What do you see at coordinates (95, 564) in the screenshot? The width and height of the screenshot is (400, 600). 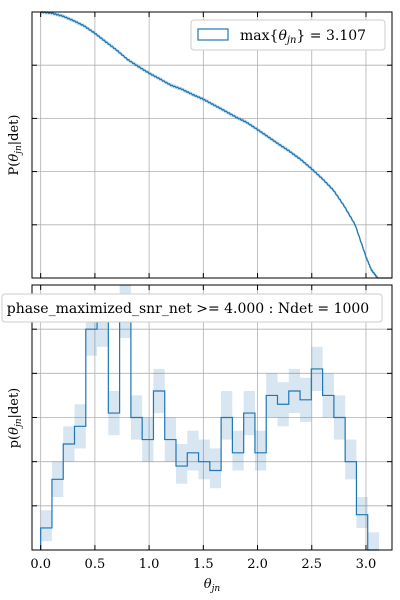 I see `bottom-x-tick-label: 0.5` at bounding box center [95, 564].